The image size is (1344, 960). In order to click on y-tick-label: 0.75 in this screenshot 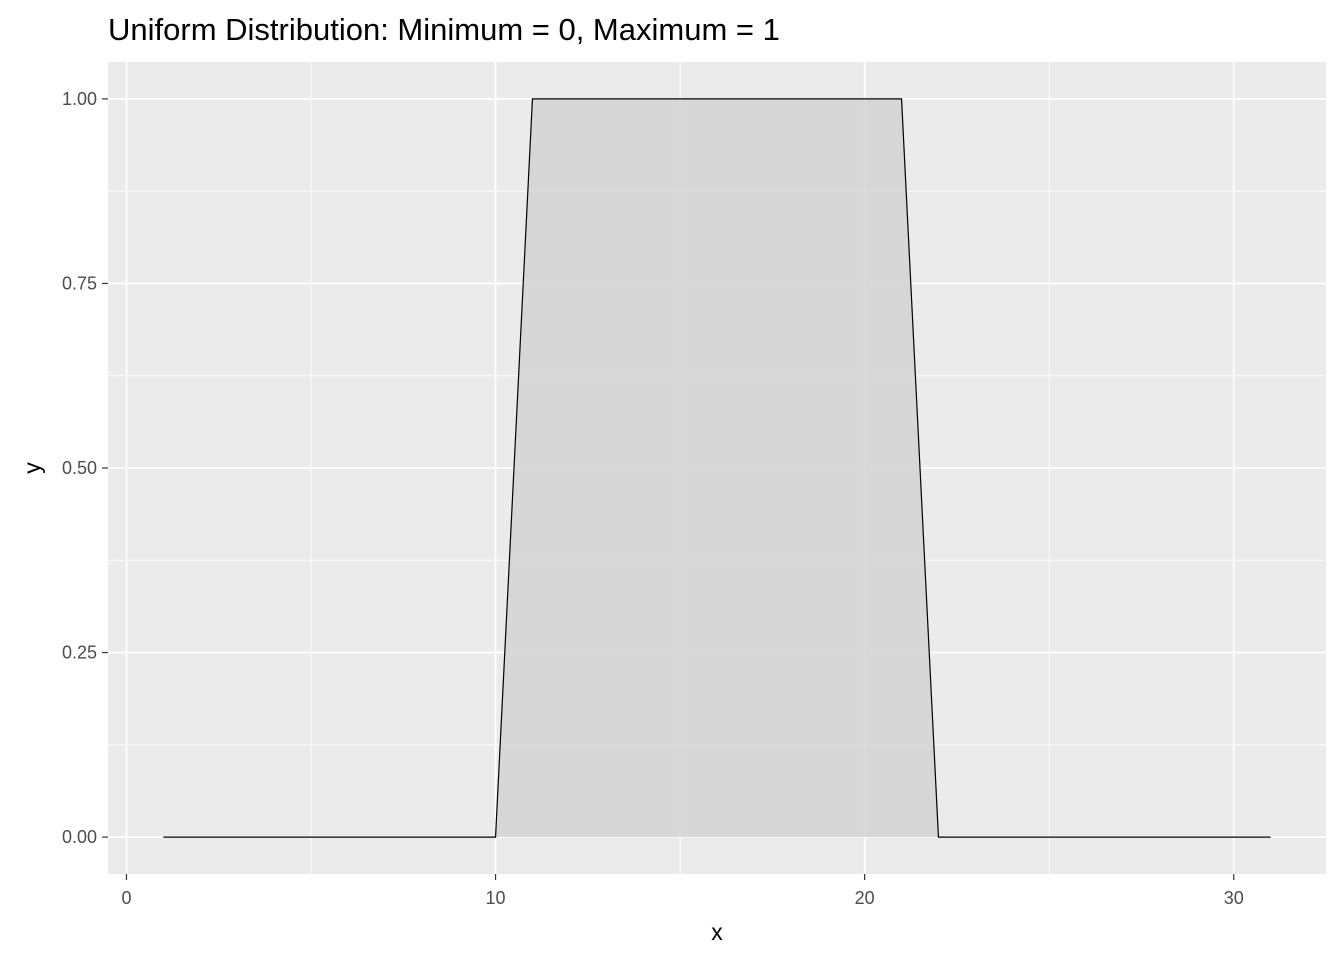, I will do `click(79, 283)`.